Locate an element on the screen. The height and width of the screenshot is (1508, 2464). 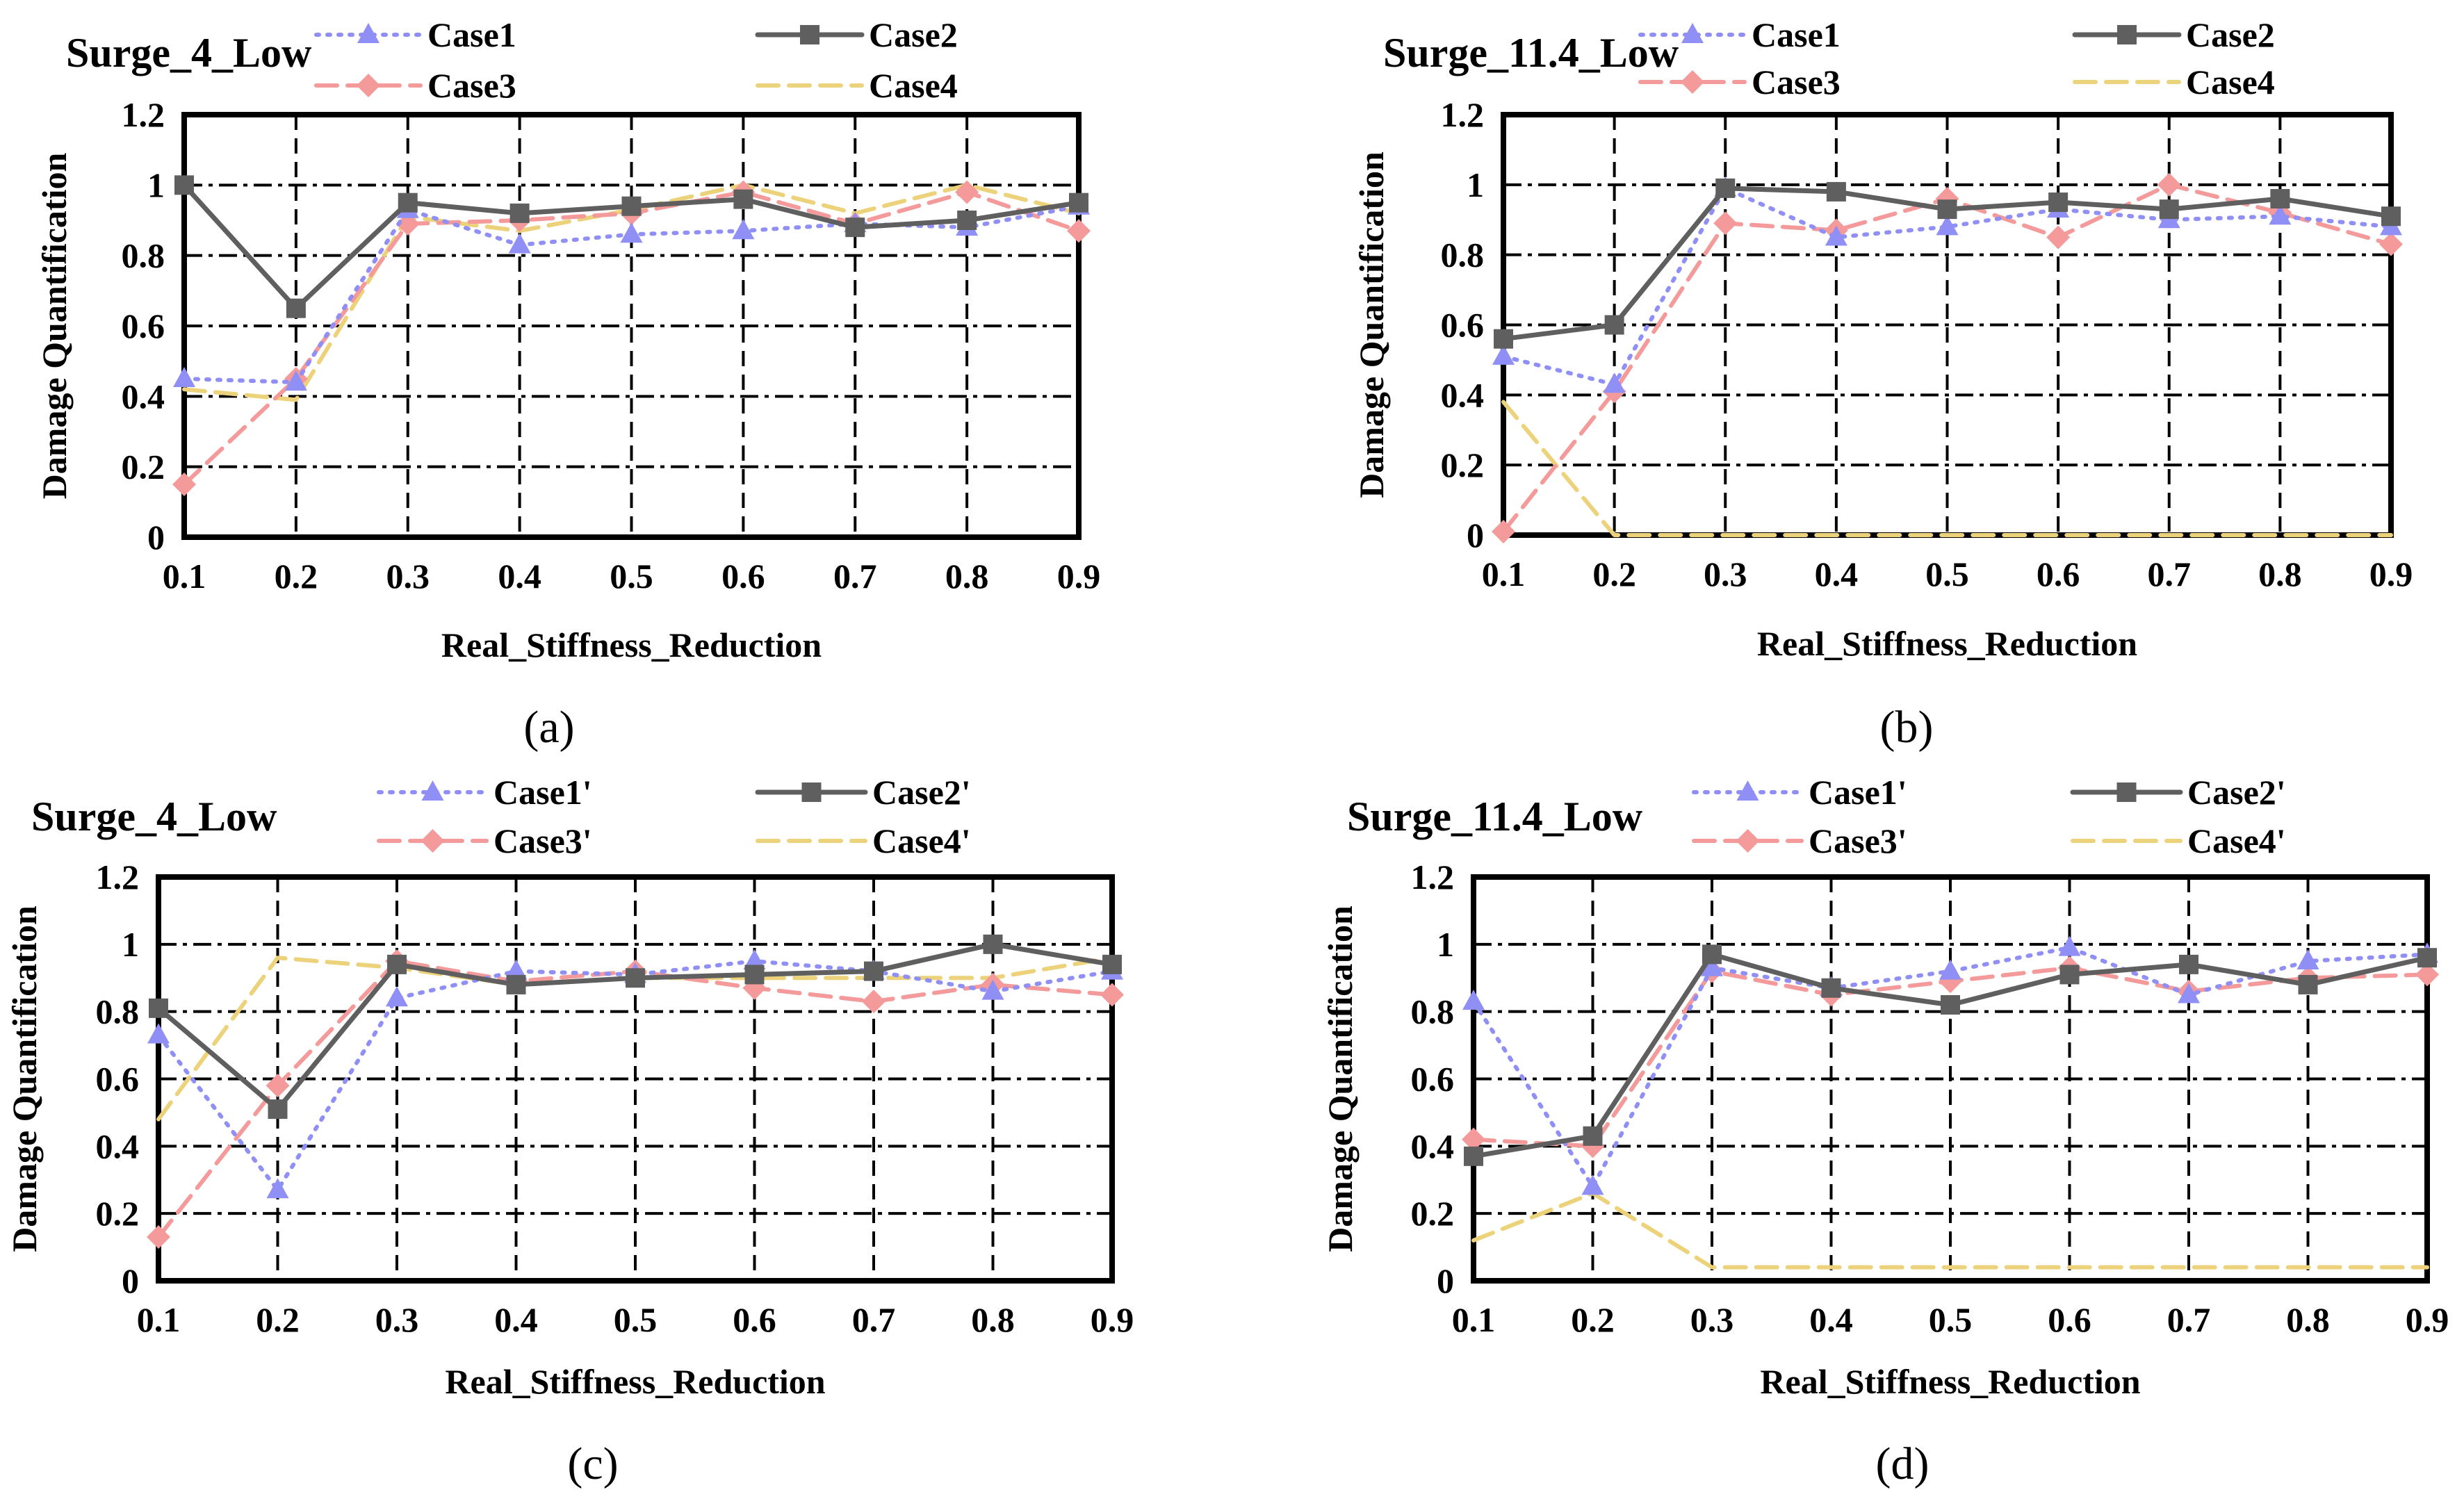
x-tick-label: 0.8 is located at coordinates (2308, 1319).